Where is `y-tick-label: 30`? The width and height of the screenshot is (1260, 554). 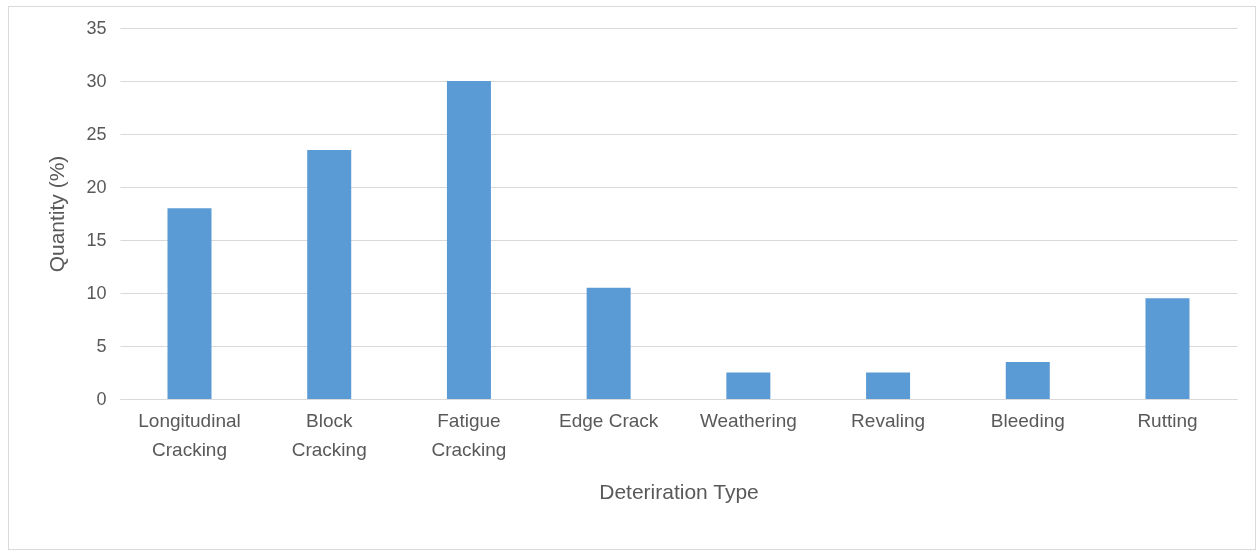
y-tick-label: 30 is located at coordinates (96, 80).